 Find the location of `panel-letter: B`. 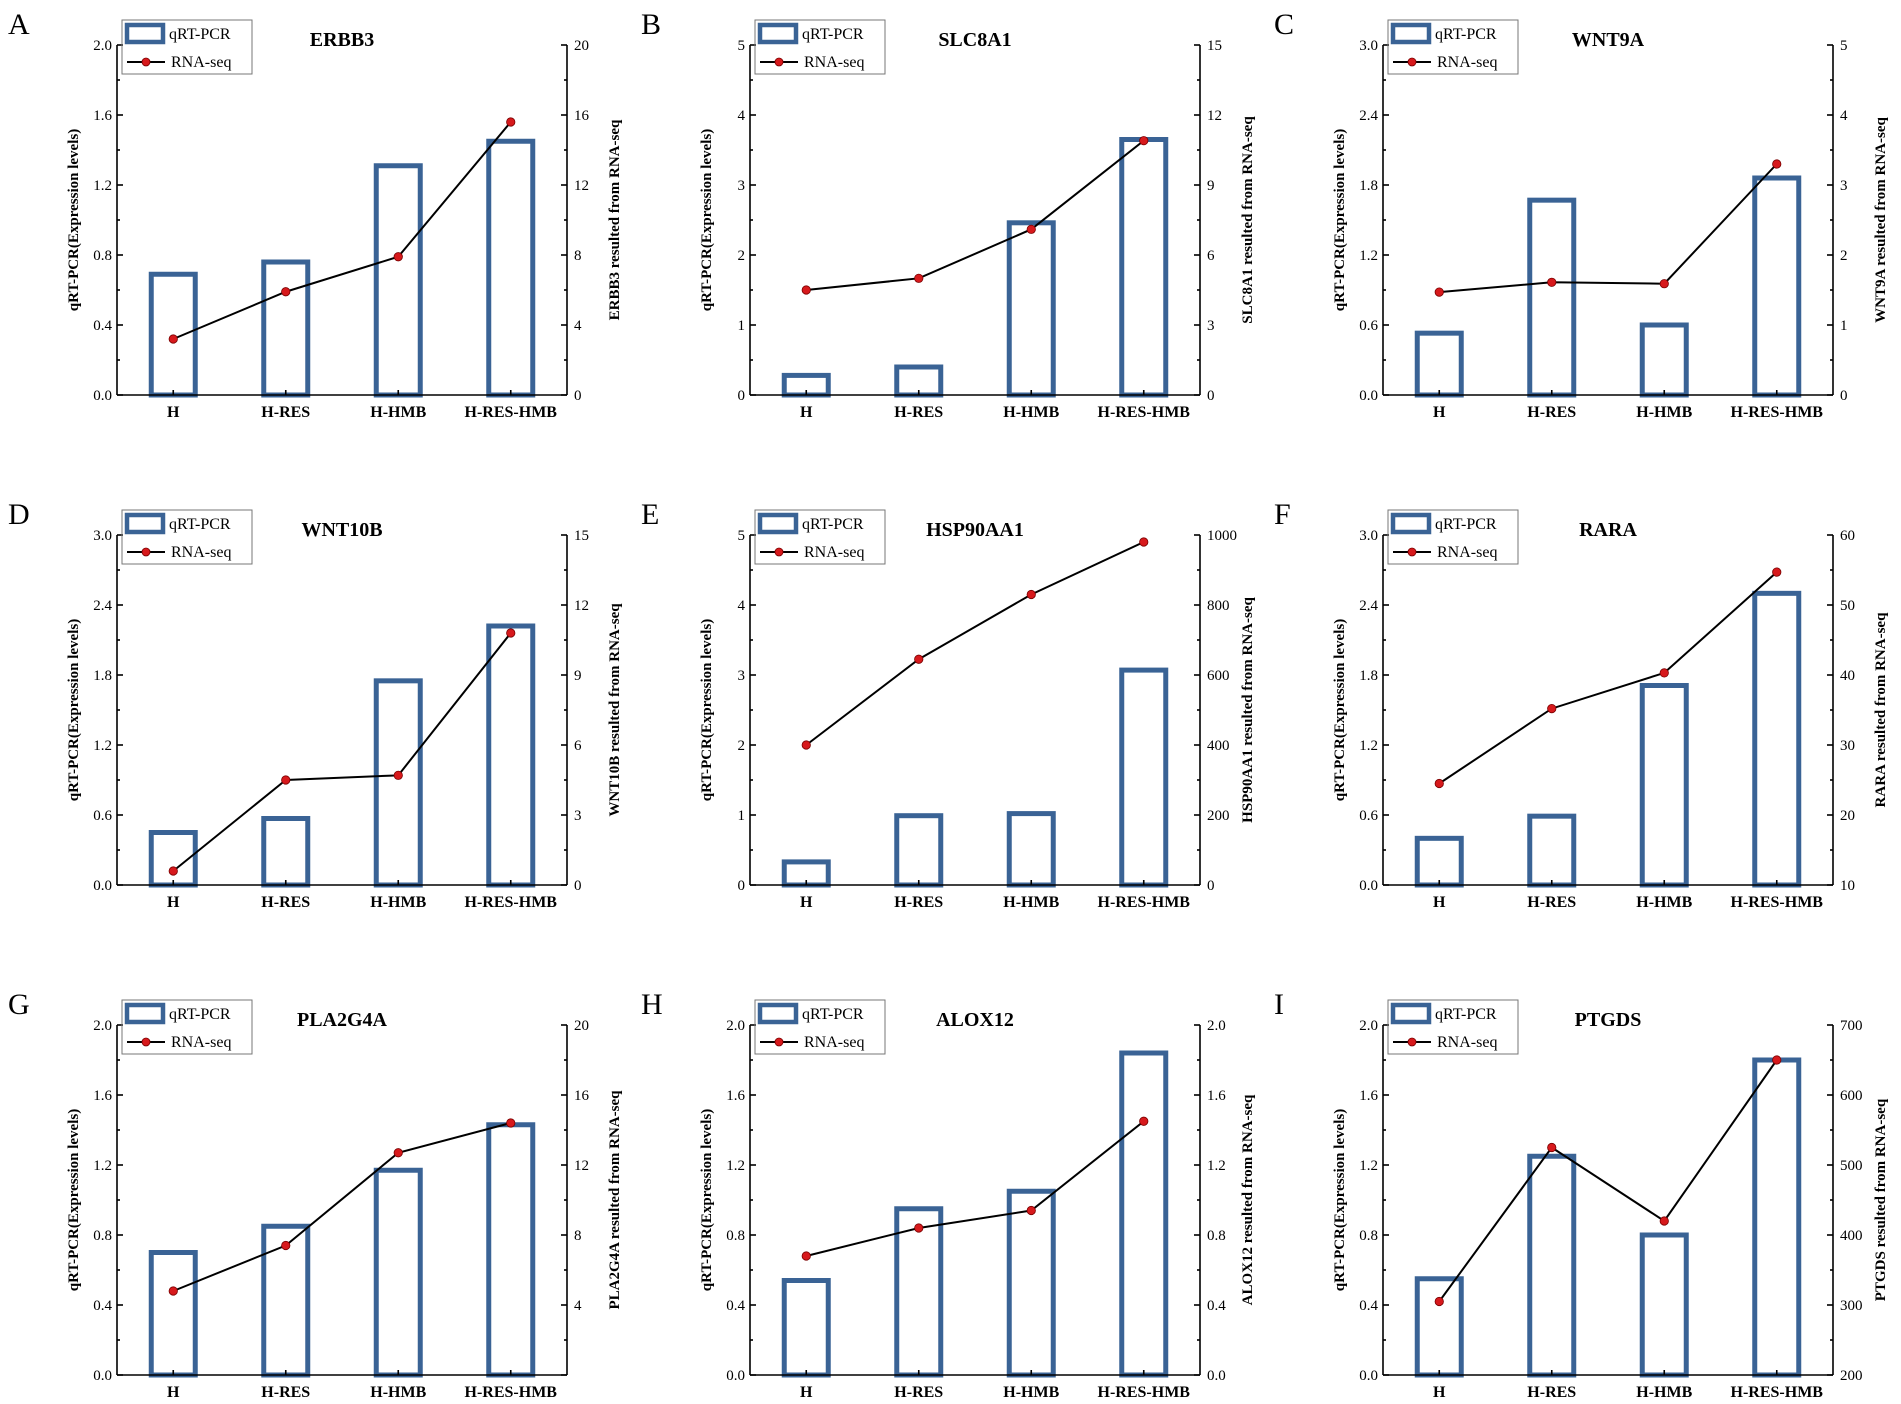

panel-letter: B is located at coordinates (651, 24).